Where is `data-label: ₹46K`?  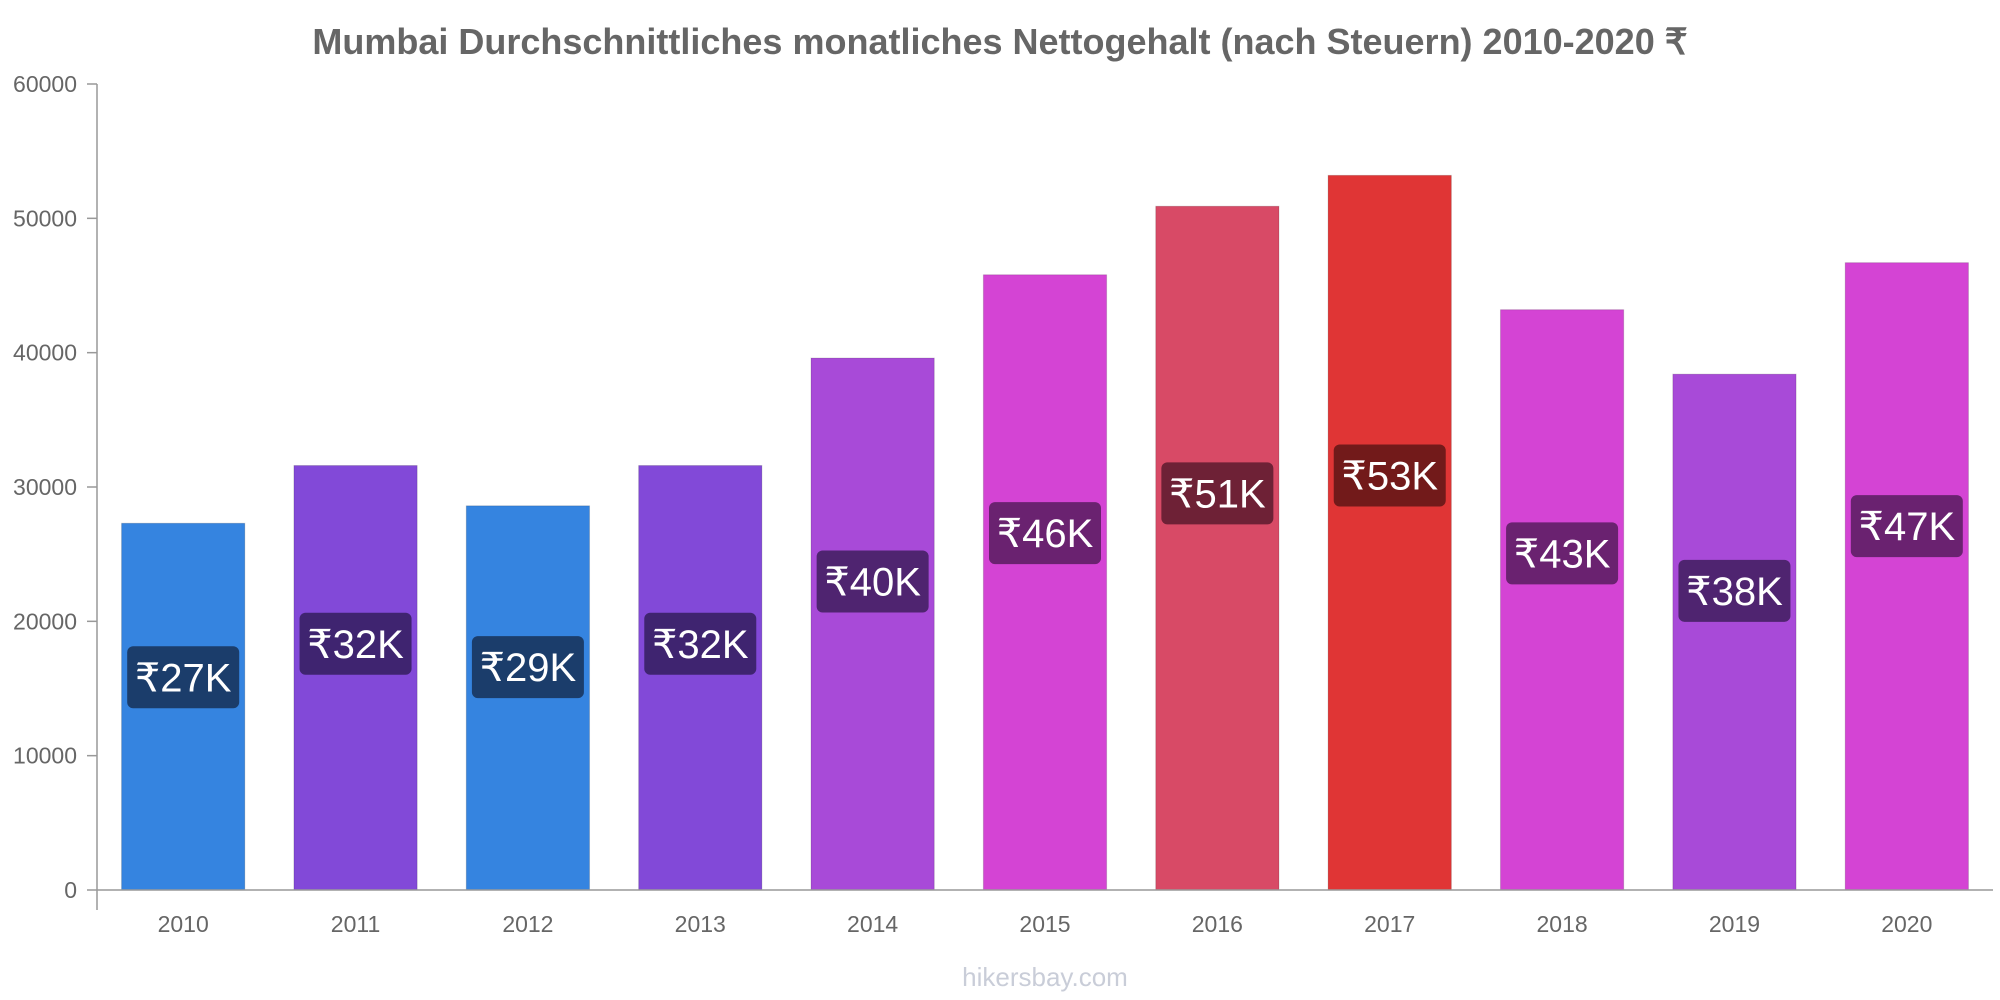 data-label: ₹46K is located at coordinates (1045, 534).